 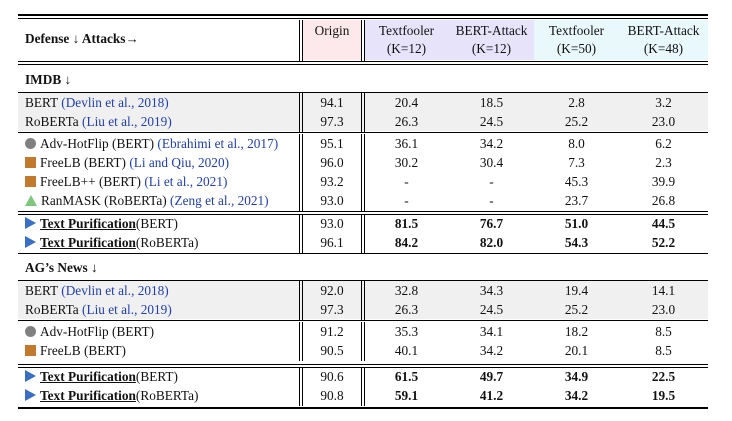 What do you see at coordinates (41, 102) in the screenshot?
I see `model-label: BERT` at bounding box center [41, 102].